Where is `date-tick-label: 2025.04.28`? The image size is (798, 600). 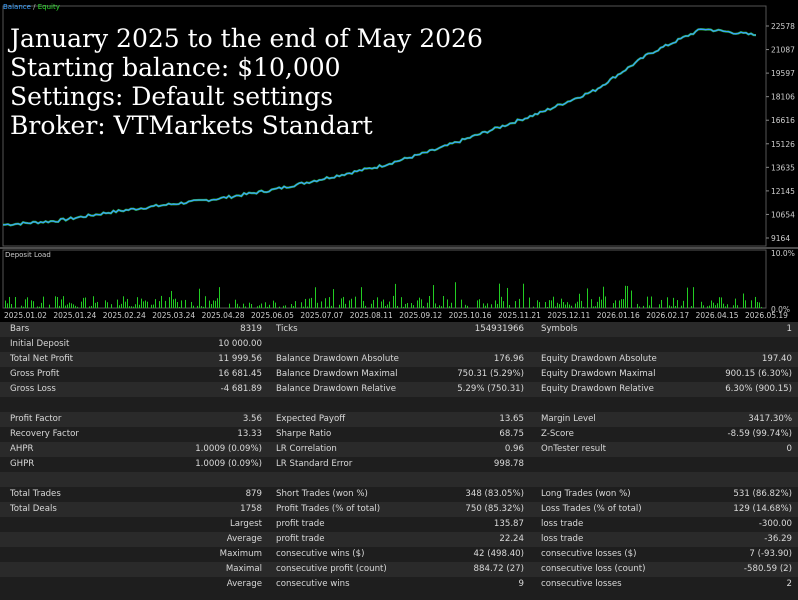
date-tick-label: 2025.04.28 is located at coordinates (223, 315).